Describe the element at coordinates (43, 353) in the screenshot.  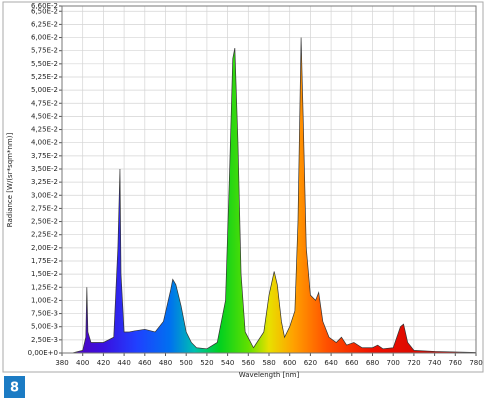
I see `y-tick-label: 0,00E+0` at that location.